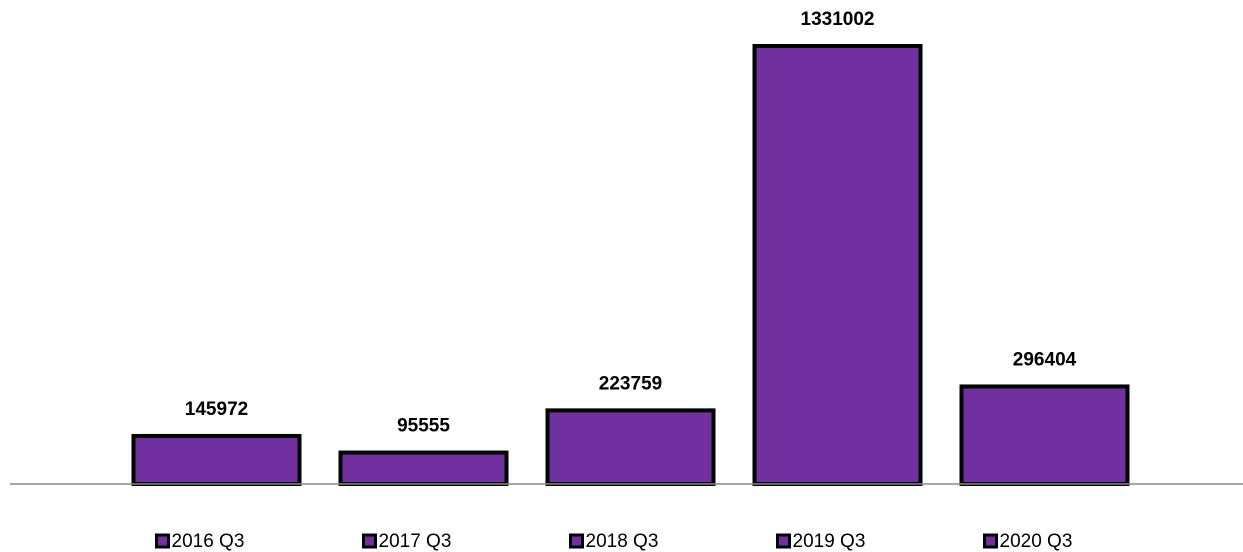 Image resolution: width=1243 pixels, height=552 pixels. I want to click on data-label: 296404, so click(1045, 359).